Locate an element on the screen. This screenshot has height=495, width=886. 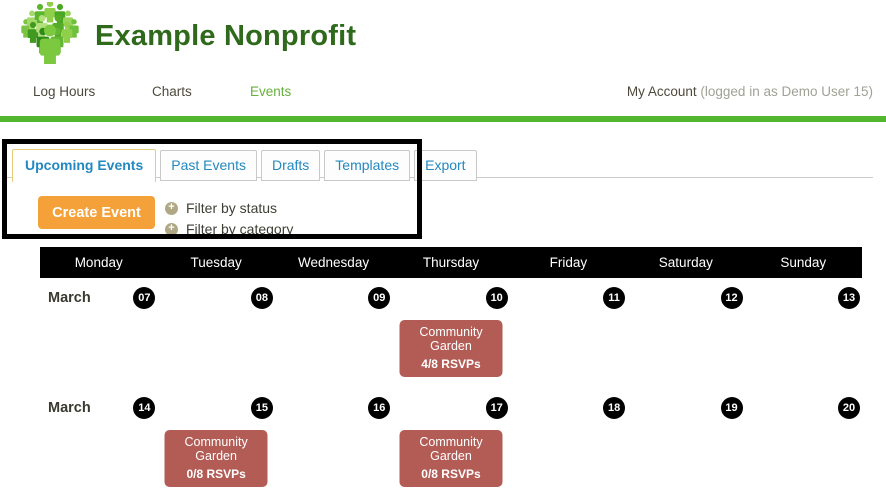
login-status-text: (logged in as Demo User 15) is located at coordinates (786, 91).